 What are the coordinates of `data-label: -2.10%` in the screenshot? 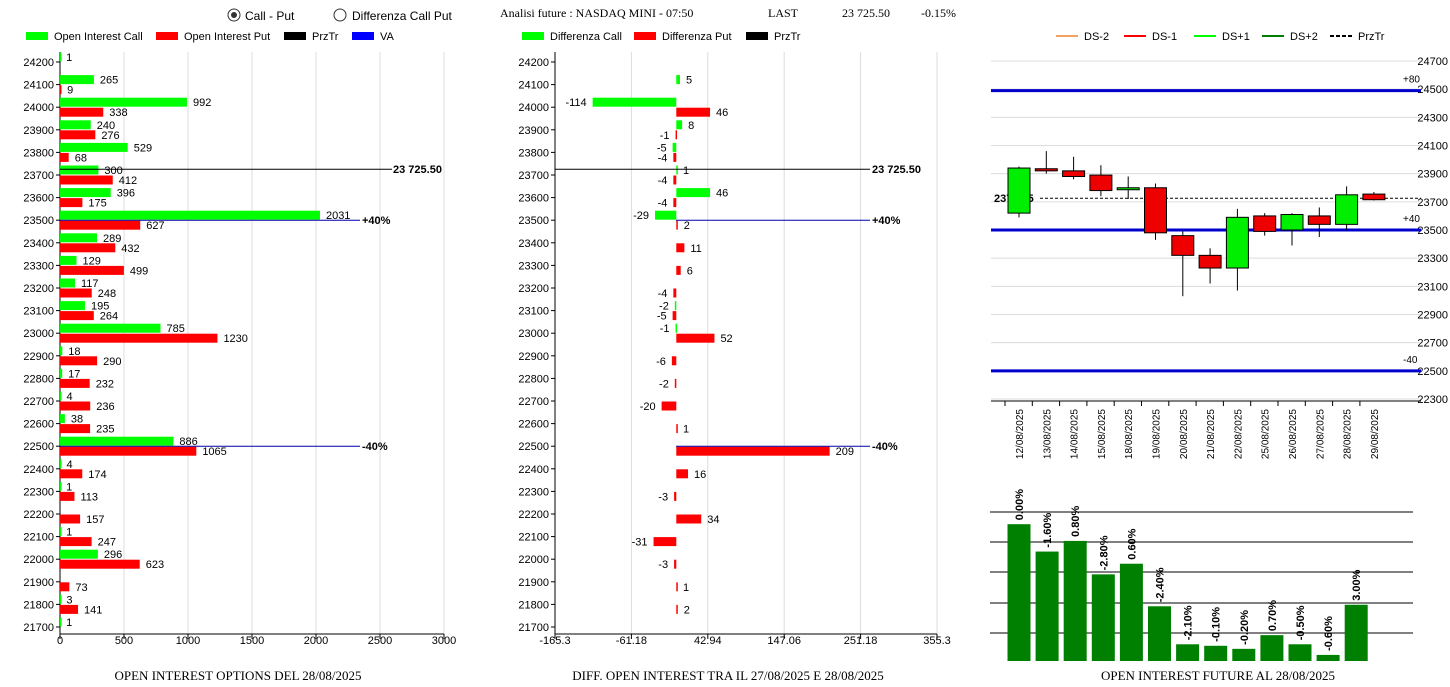 It's located at (1189, 622).